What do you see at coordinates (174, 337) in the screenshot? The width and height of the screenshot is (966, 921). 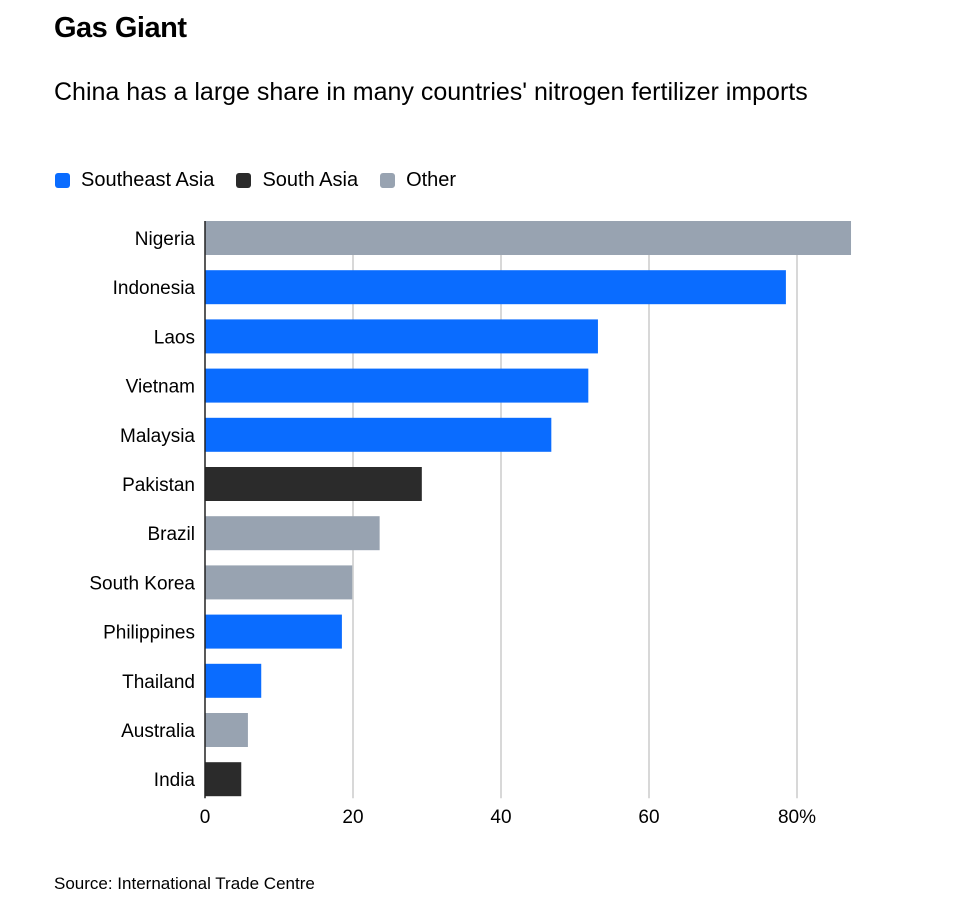 I see `category-label: Laos` at bounding box center [174, 337].